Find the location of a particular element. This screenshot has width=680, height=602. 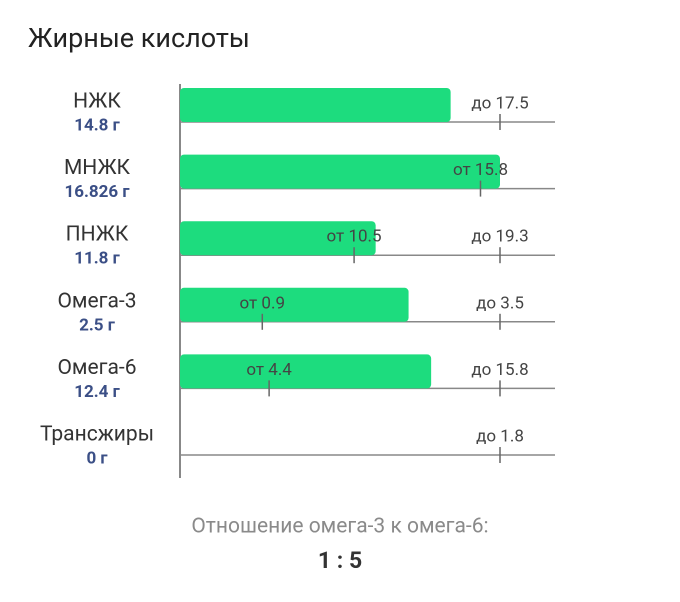

row-name: Омега-6 is located at coordinates (96, 368).